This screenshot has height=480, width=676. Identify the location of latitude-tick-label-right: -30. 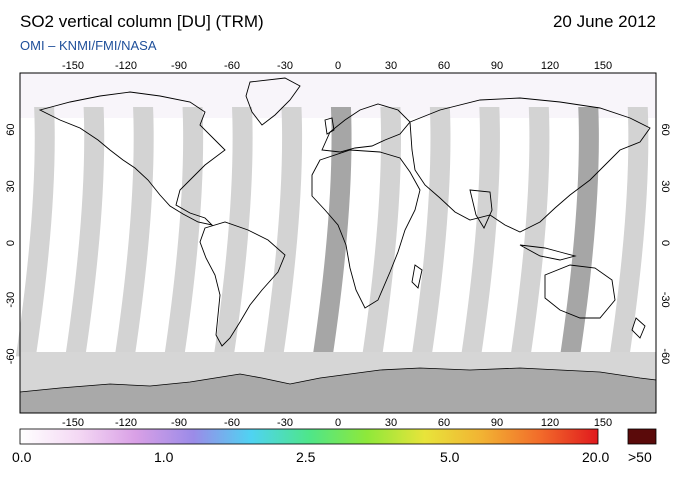
(665, 300).